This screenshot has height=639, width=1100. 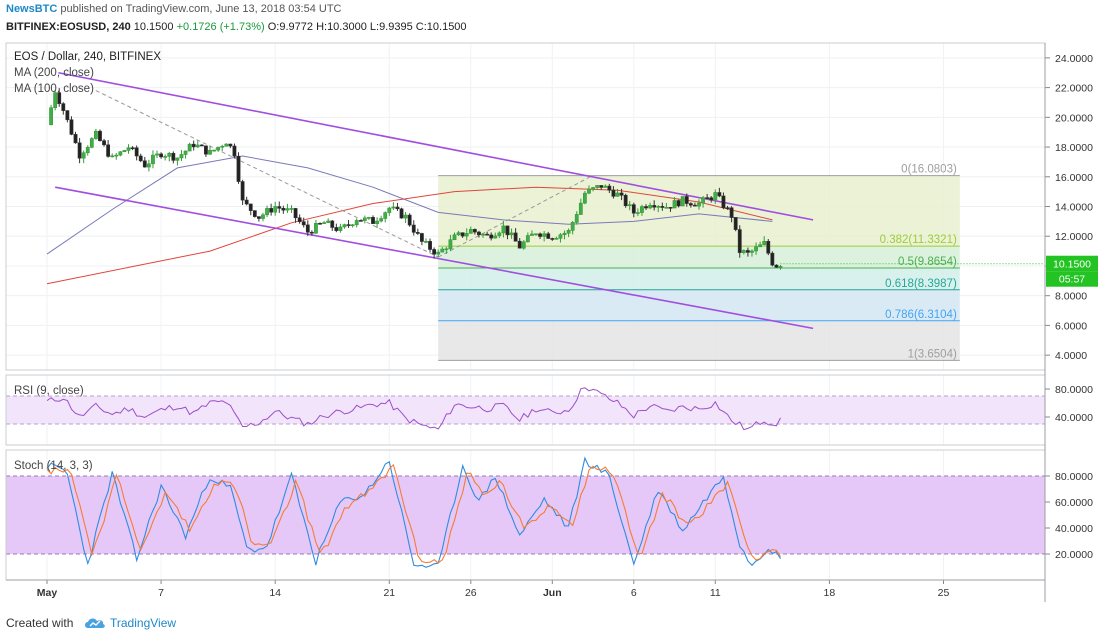 What do you see at coordinates (921, 315) in the screenshot?
I see `fib-level-label: 0.786(6.3104)` at bounding box center [921, 315].